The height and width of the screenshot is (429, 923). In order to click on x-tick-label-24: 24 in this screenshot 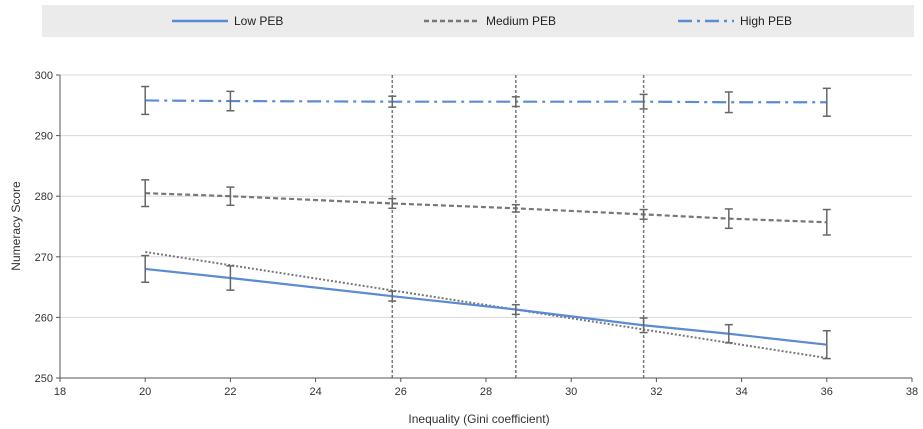, I will do `click(315, 392)`.